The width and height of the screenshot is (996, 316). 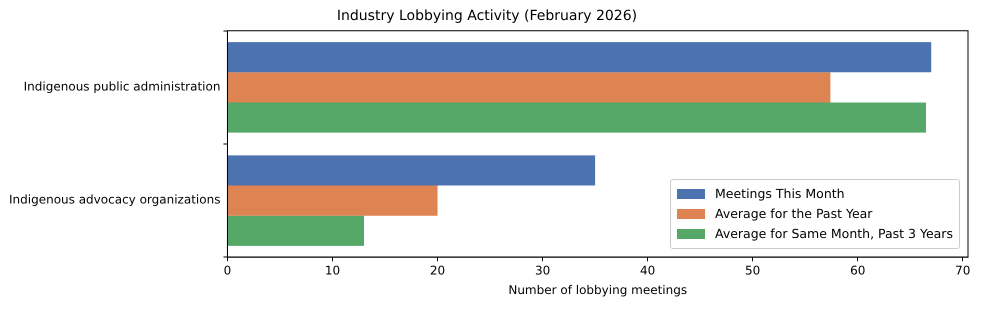 I want to click on x-tick-label: 0, so click(x=228, y=271).